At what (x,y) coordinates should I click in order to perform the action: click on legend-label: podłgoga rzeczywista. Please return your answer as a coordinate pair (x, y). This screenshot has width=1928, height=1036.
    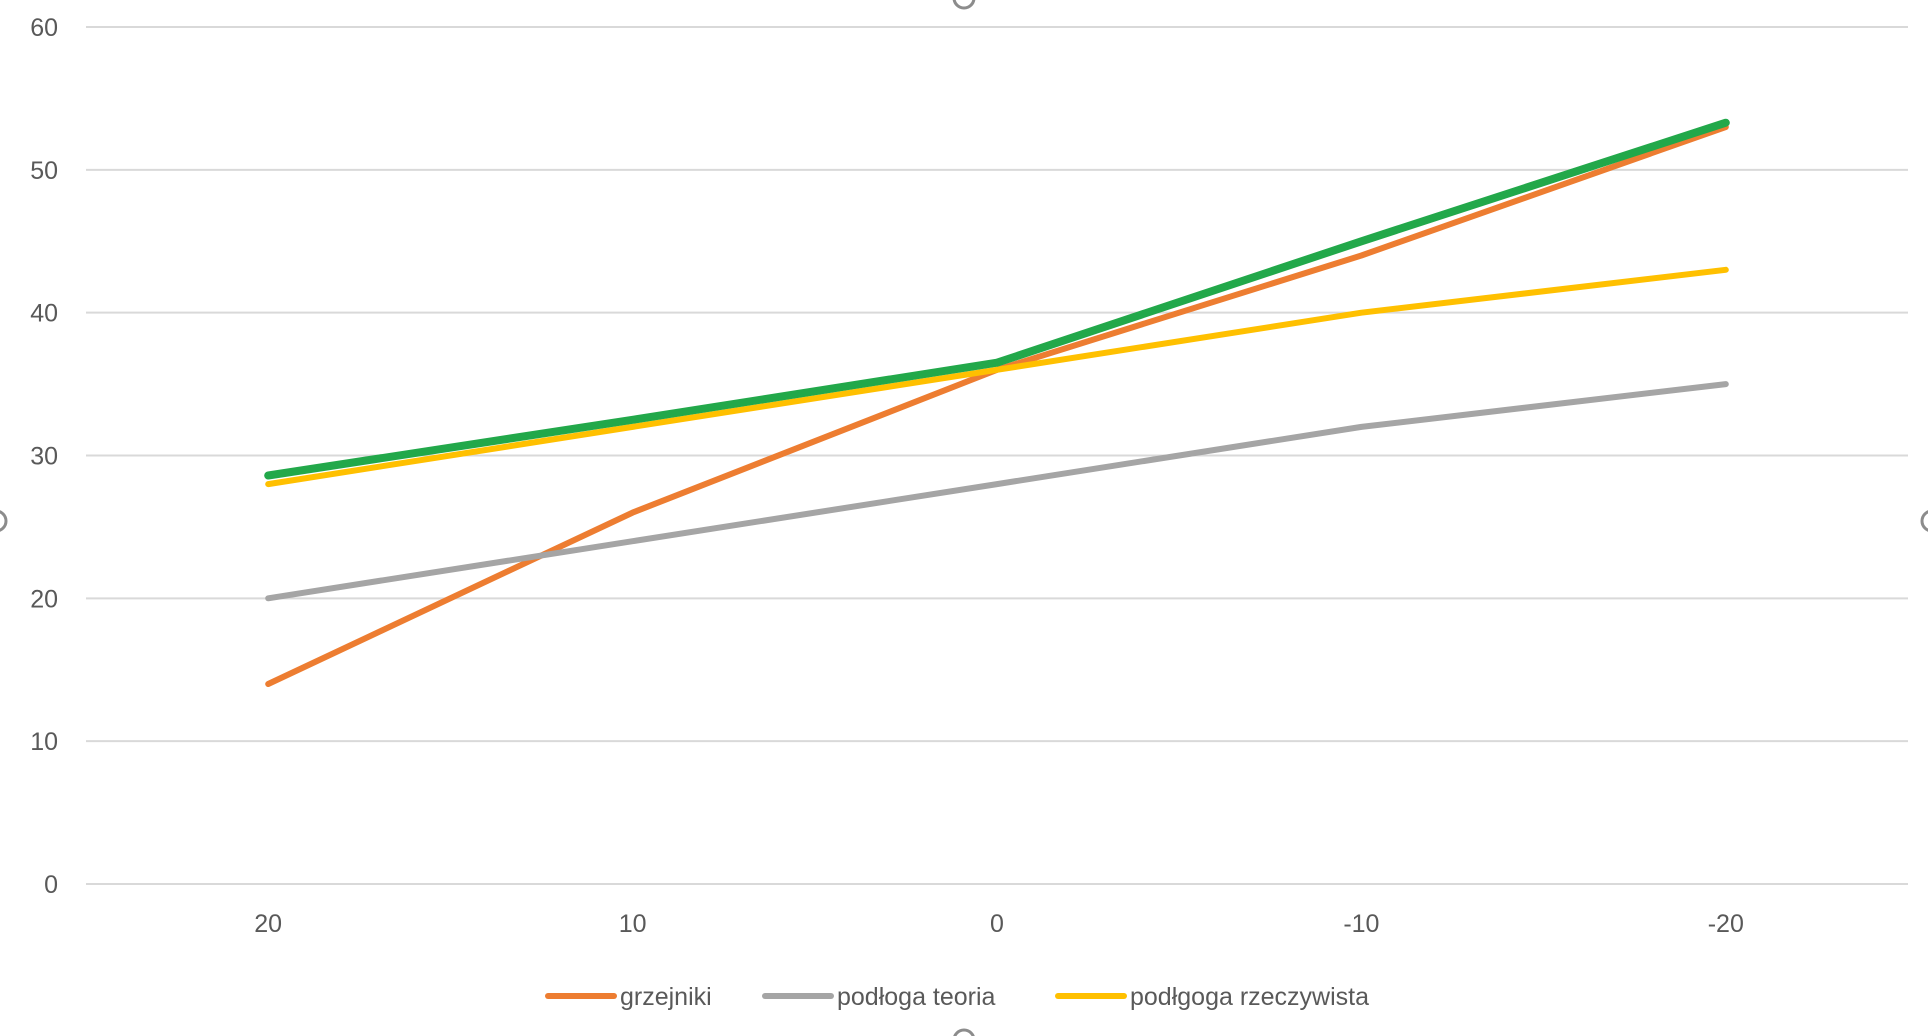
    Looking at the image, I should click on (1249, 997).